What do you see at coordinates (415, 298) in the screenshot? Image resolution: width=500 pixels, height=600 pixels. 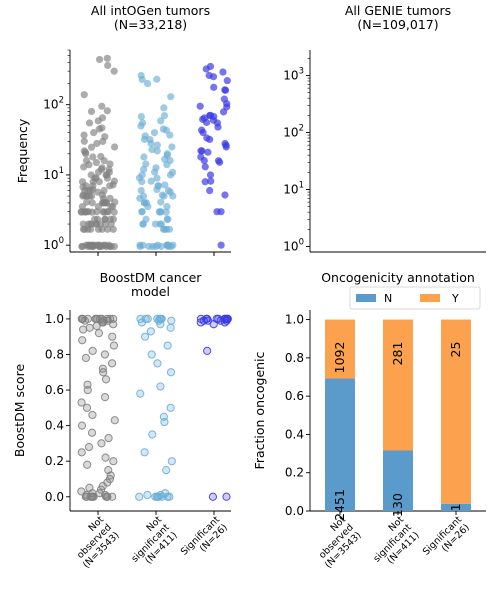 I see `panel-4-legend-box` at bounding box center [415, 298].